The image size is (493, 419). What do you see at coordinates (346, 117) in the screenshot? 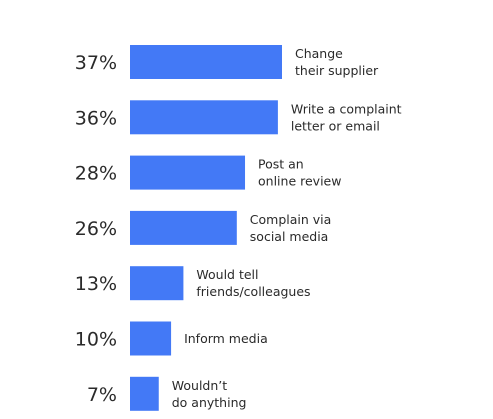
I see `category-label: Write a complaint letter or email` at bounding box center [346, 117].